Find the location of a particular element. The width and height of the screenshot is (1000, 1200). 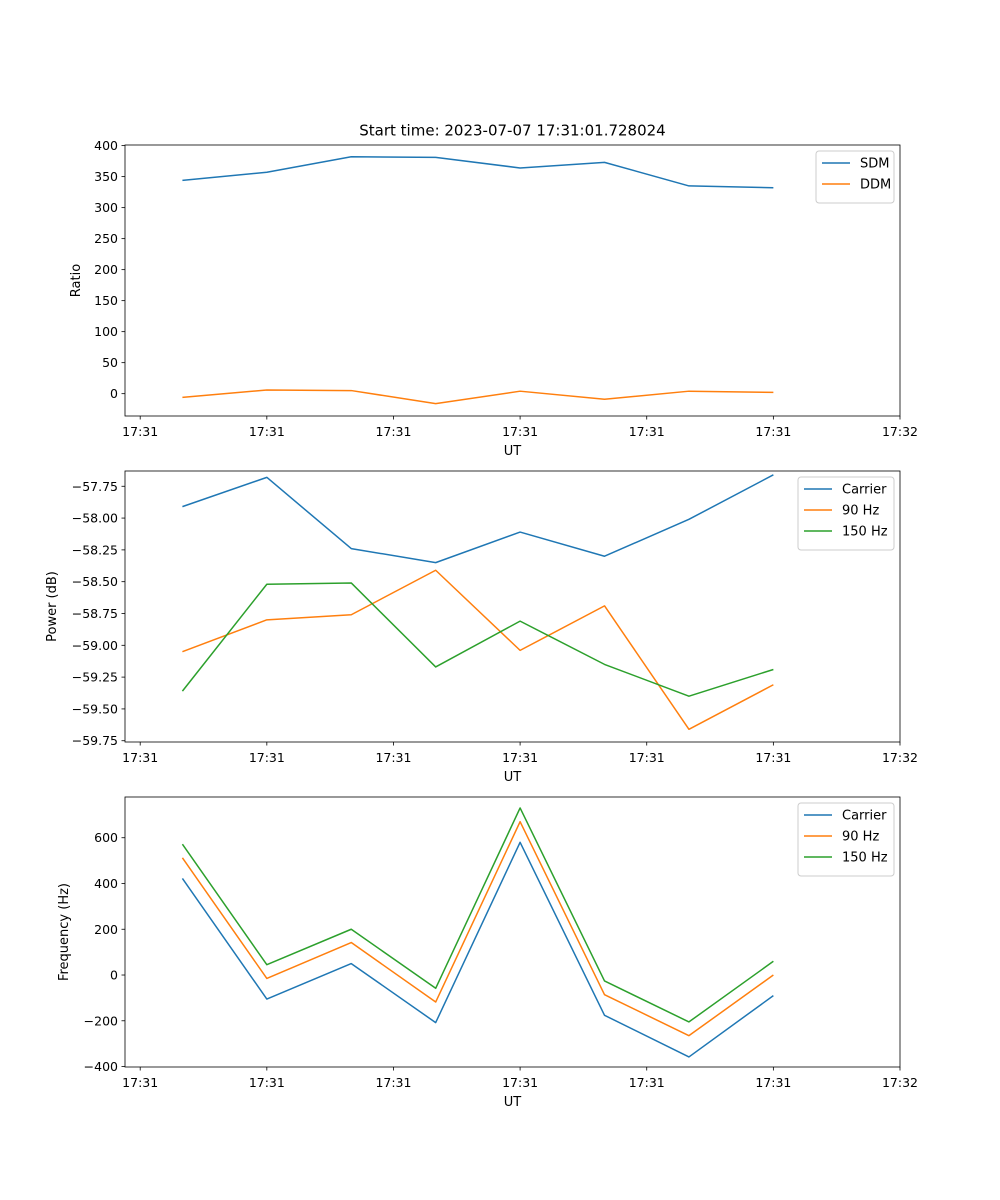

y-tick-label: 600 is located at coordinates (106, 837).